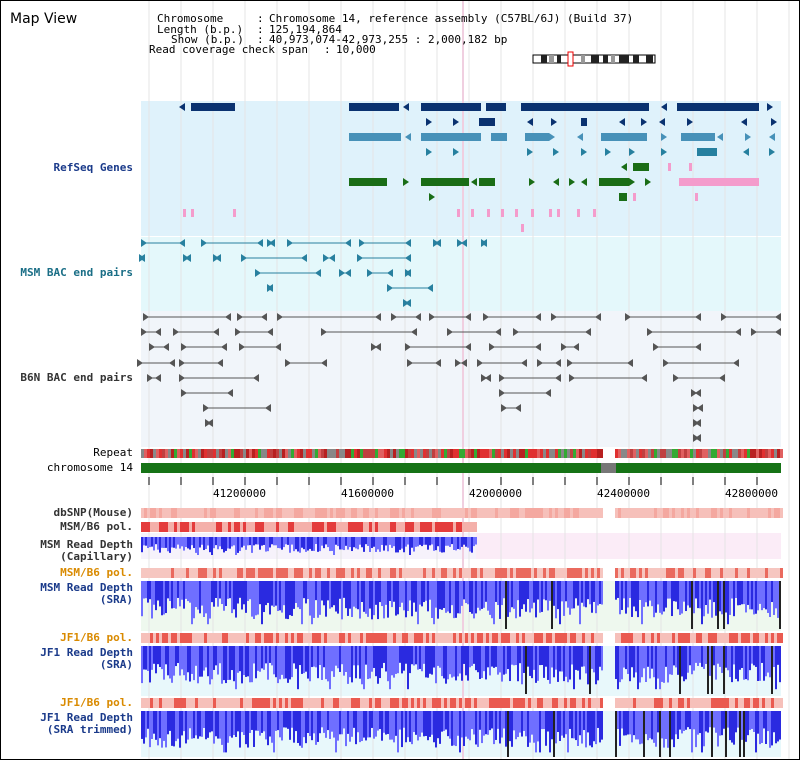  What do you see at coordinates (76, 272) in the screenshot?
I see `track-label-msm-bac: MSM BAC end pairs` at bounding box center [76, 272].